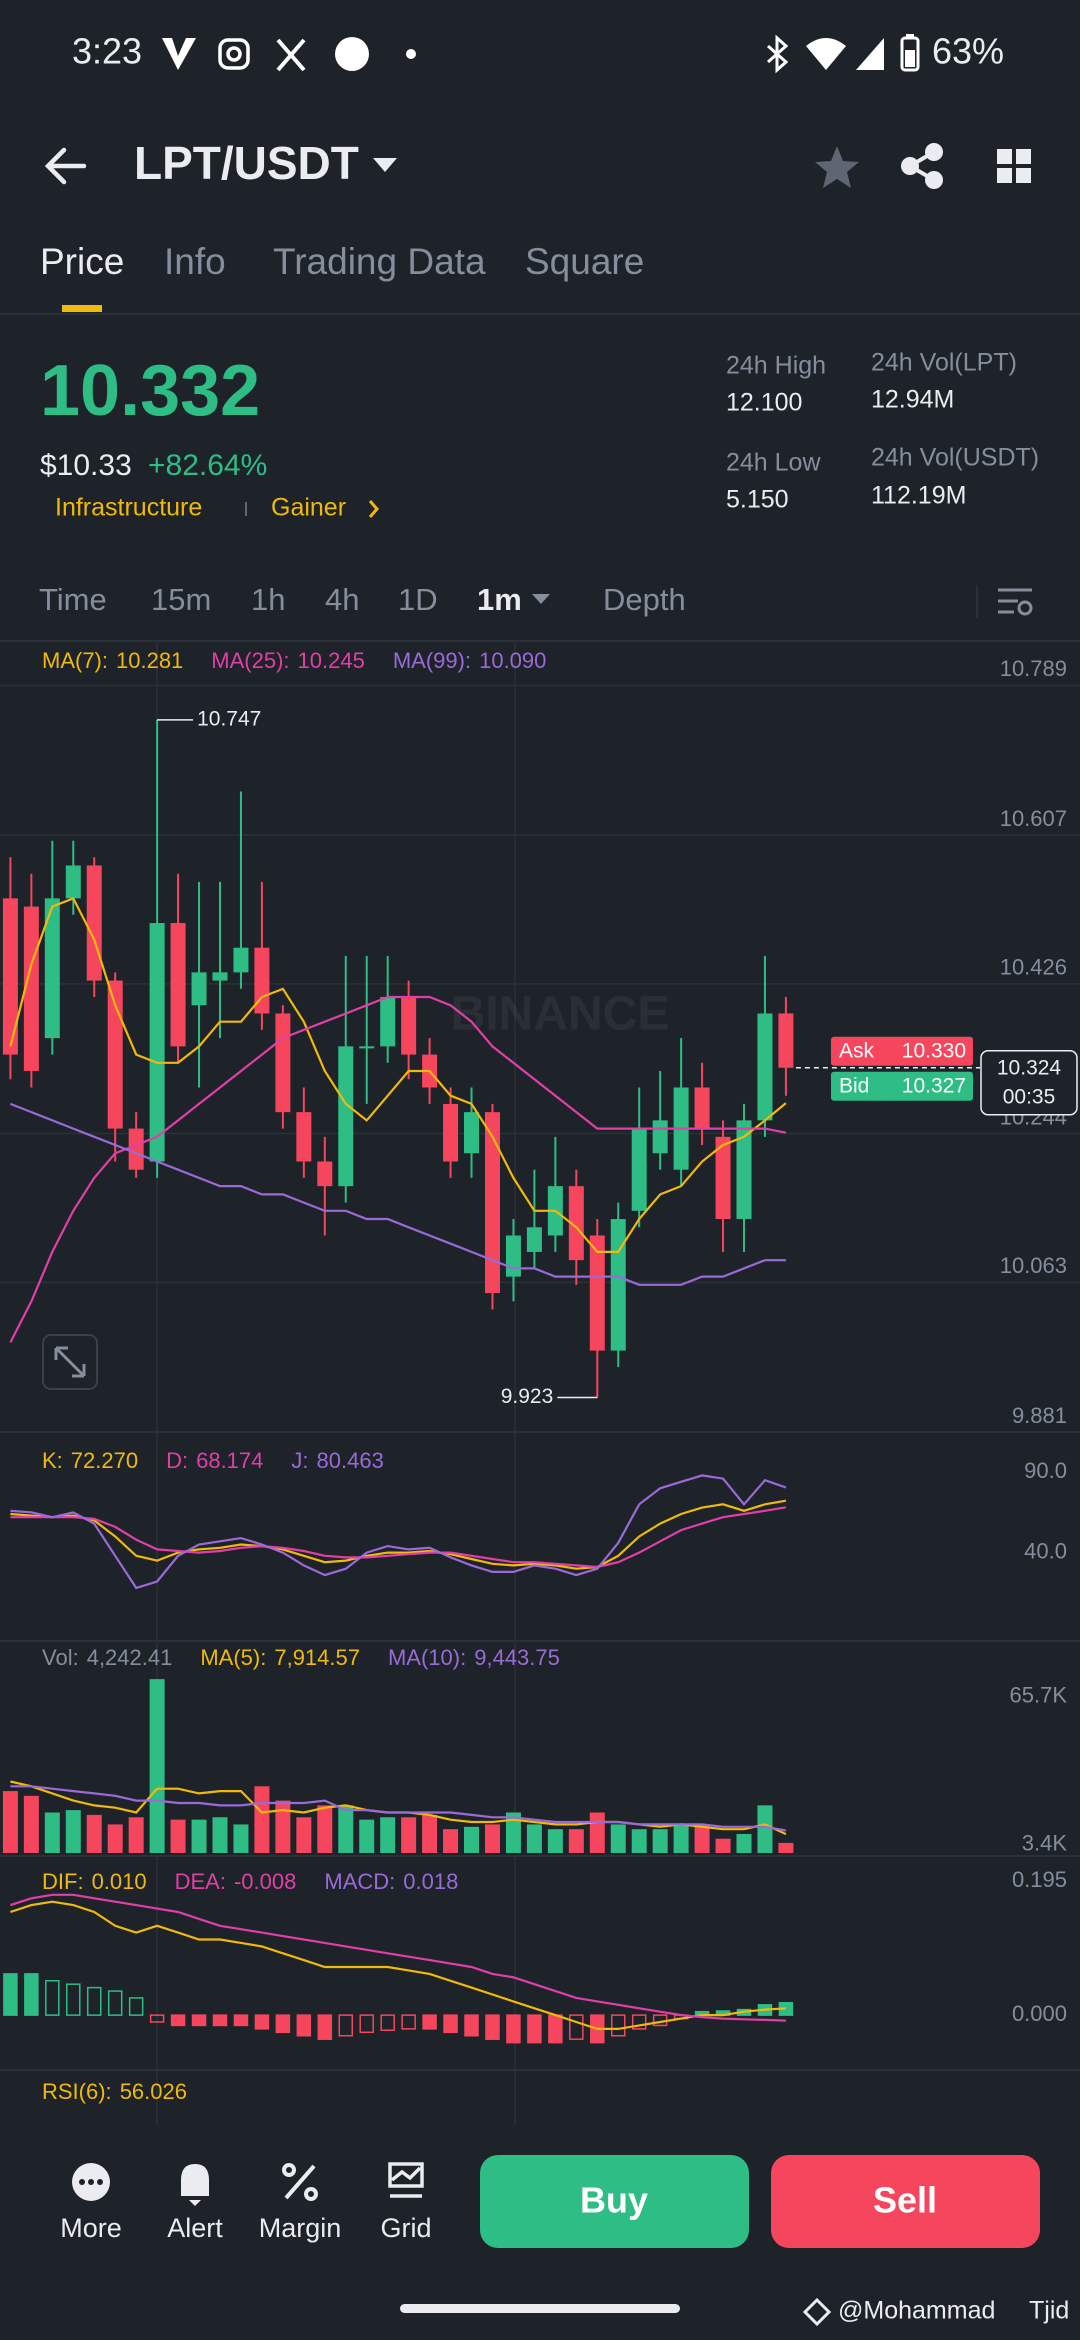 This screenshot has width=1080, height=2340. I want to click on sell-button, so click(905, 2201).